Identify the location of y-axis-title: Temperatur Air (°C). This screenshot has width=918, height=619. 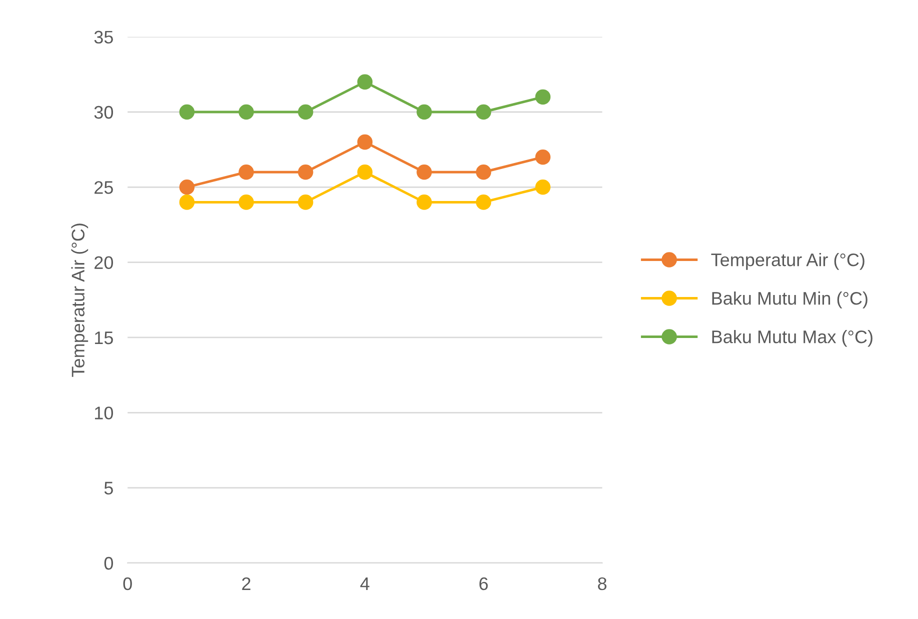
(79, 300).